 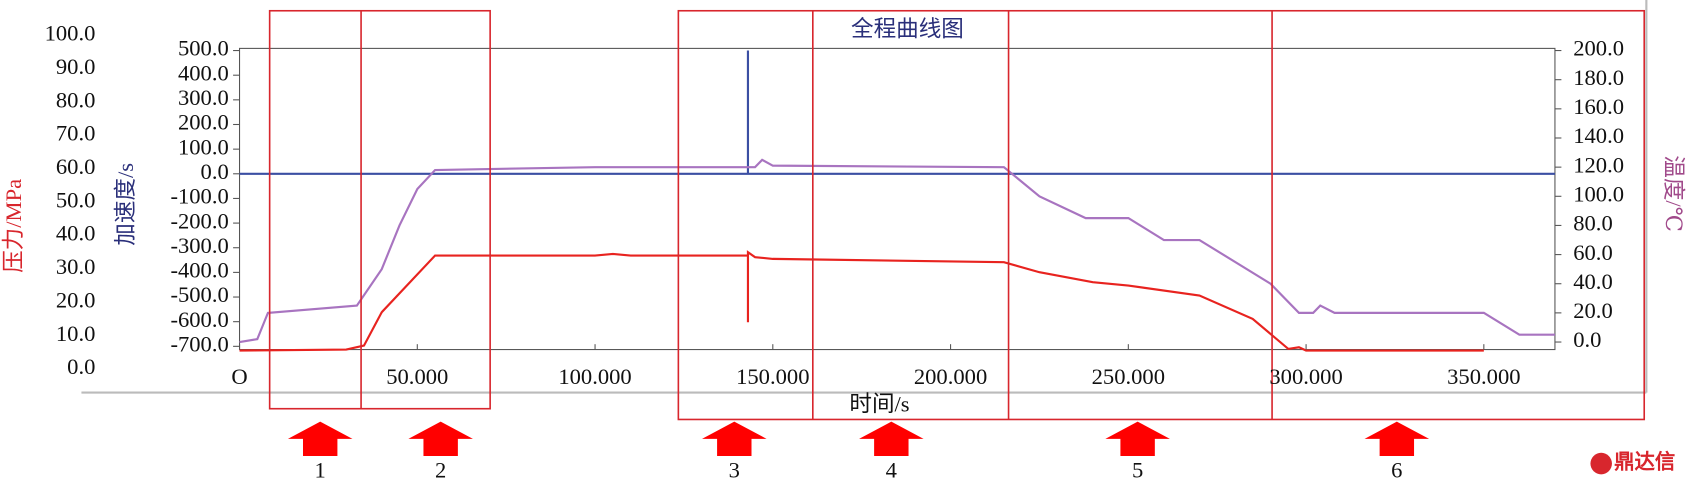 I want to click on y-tick-label: -100.0, so click(x=199, y=196).